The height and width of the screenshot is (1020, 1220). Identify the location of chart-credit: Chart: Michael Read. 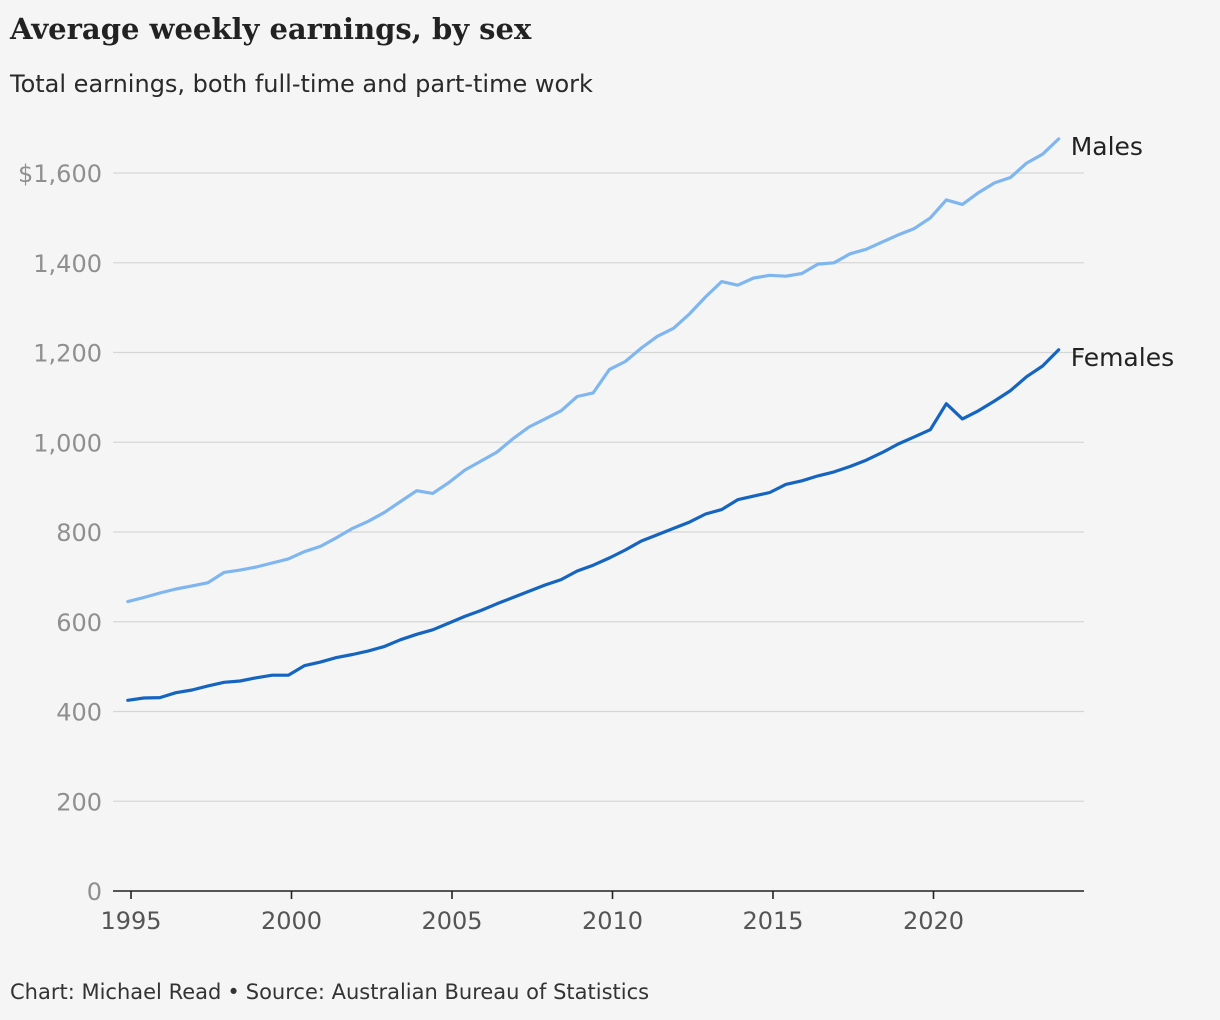
(116, 992).